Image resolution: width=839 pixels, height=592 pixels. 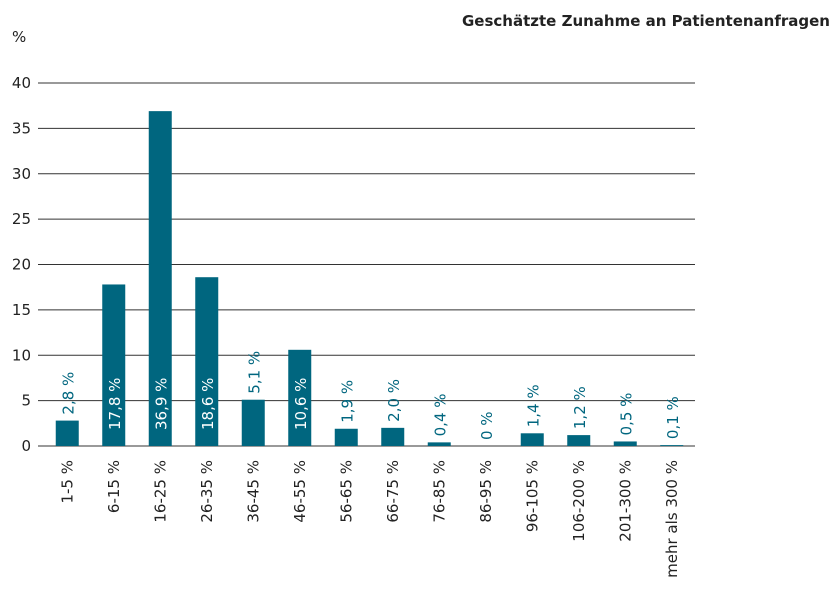 What do you see at coordinates (393, 491) in the screenshot?
I see `x-tick-label: 66-75 %` at bounding box center [393, 491].